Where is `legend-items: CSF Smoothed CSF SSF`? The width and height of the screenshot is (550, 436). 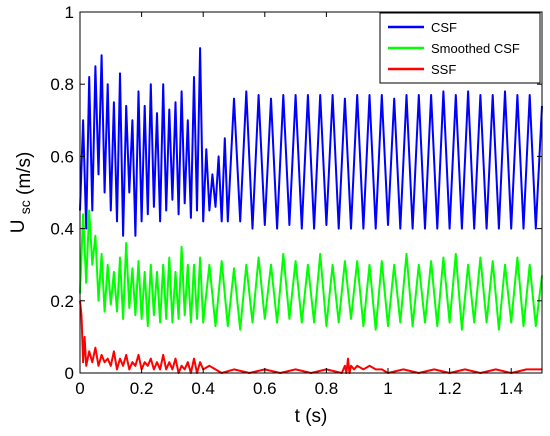
legend-items: CSF Smoothed CSF SSF is located at coordinates (454, 48).